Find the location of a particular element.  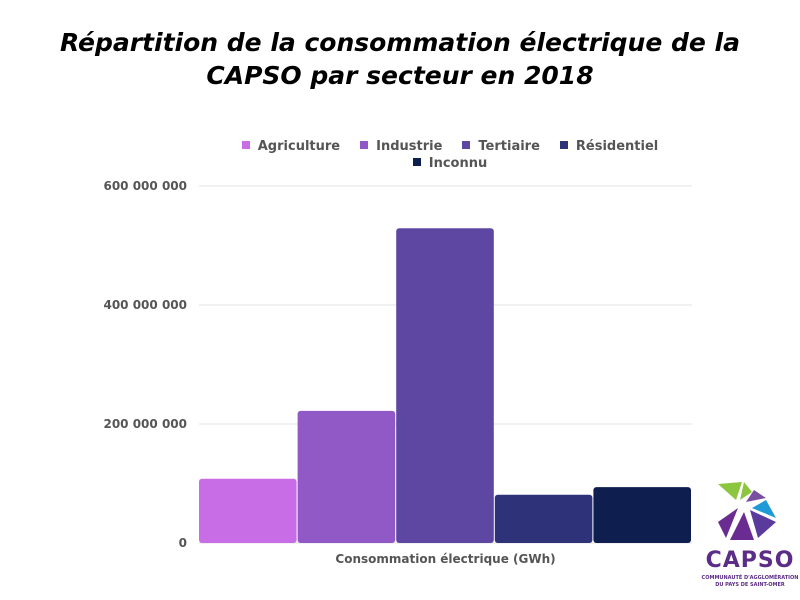

legend-label: Inconnu is located at coordinates (458, 163).